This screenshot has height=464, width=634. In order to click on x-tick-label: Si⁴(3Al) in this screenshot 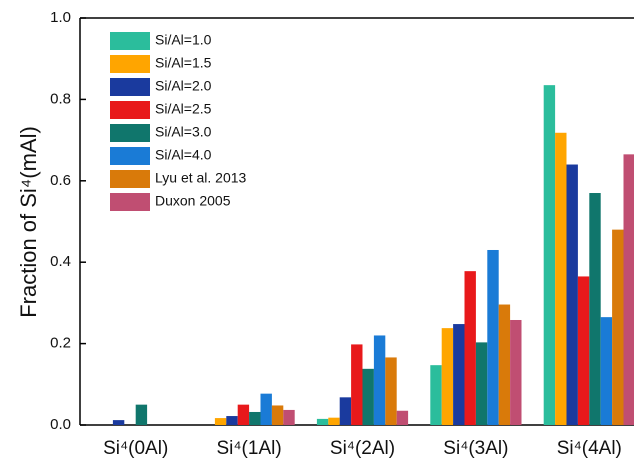, I will do `click(475, 448)`.